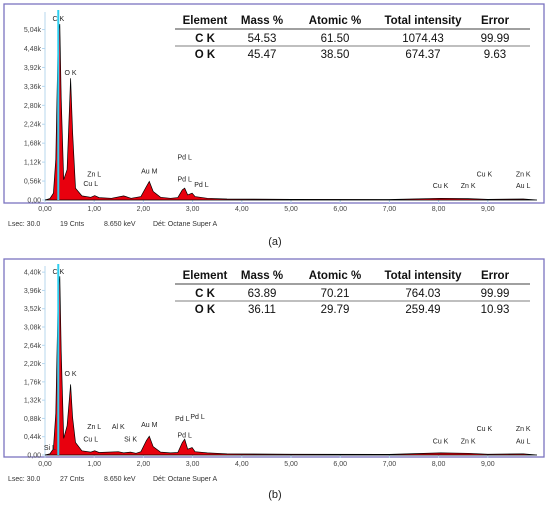 The image size is (550, 507). I want to click on table-cell: 45.47, so click(262, 55).